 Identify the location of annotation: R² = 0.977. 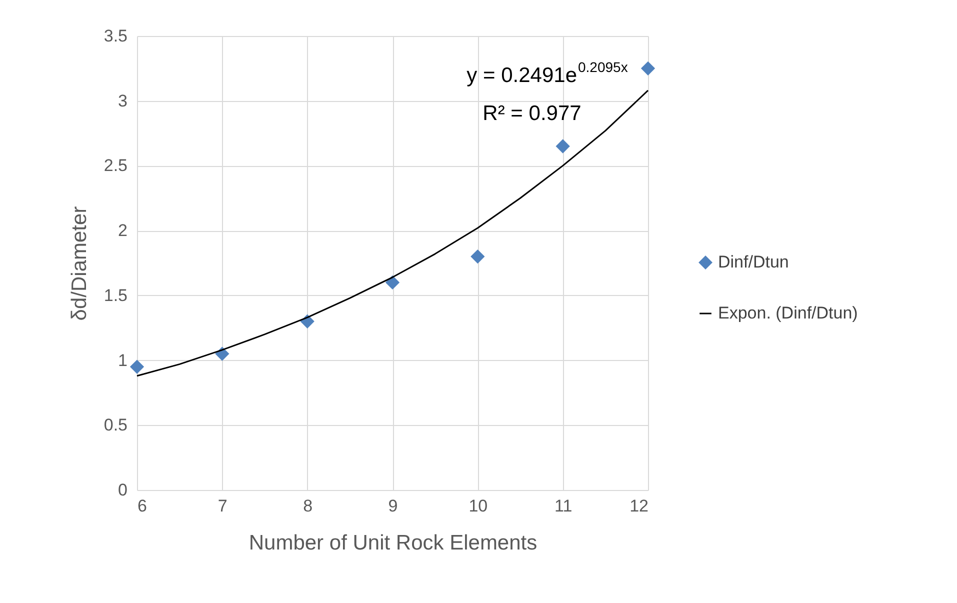
(532, 113).